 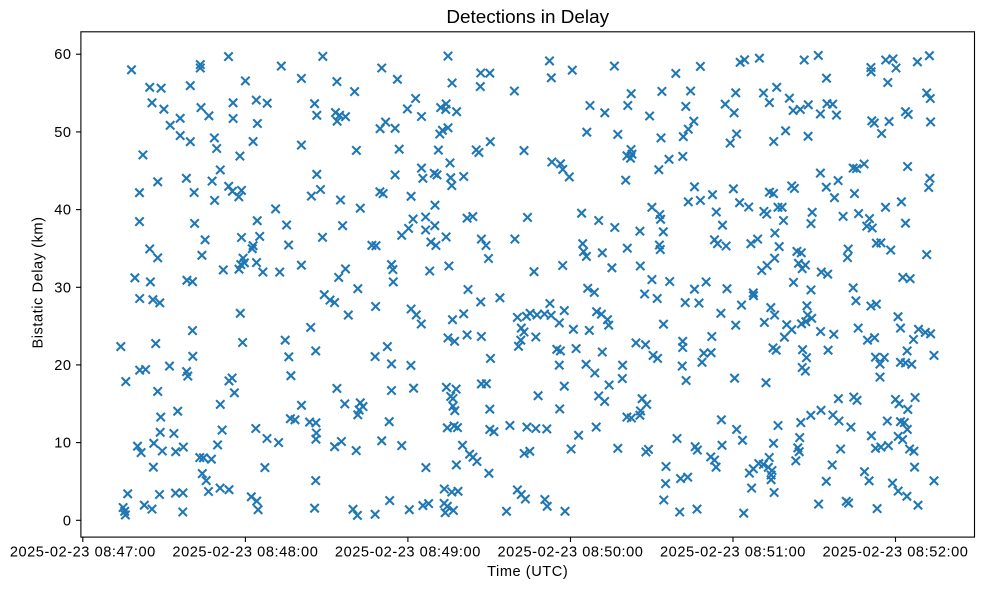 What do you see at coordinates (527, 17) in the screenshot?
I see `svg-text: Detections in Delay` at bounding box center [527, 17].